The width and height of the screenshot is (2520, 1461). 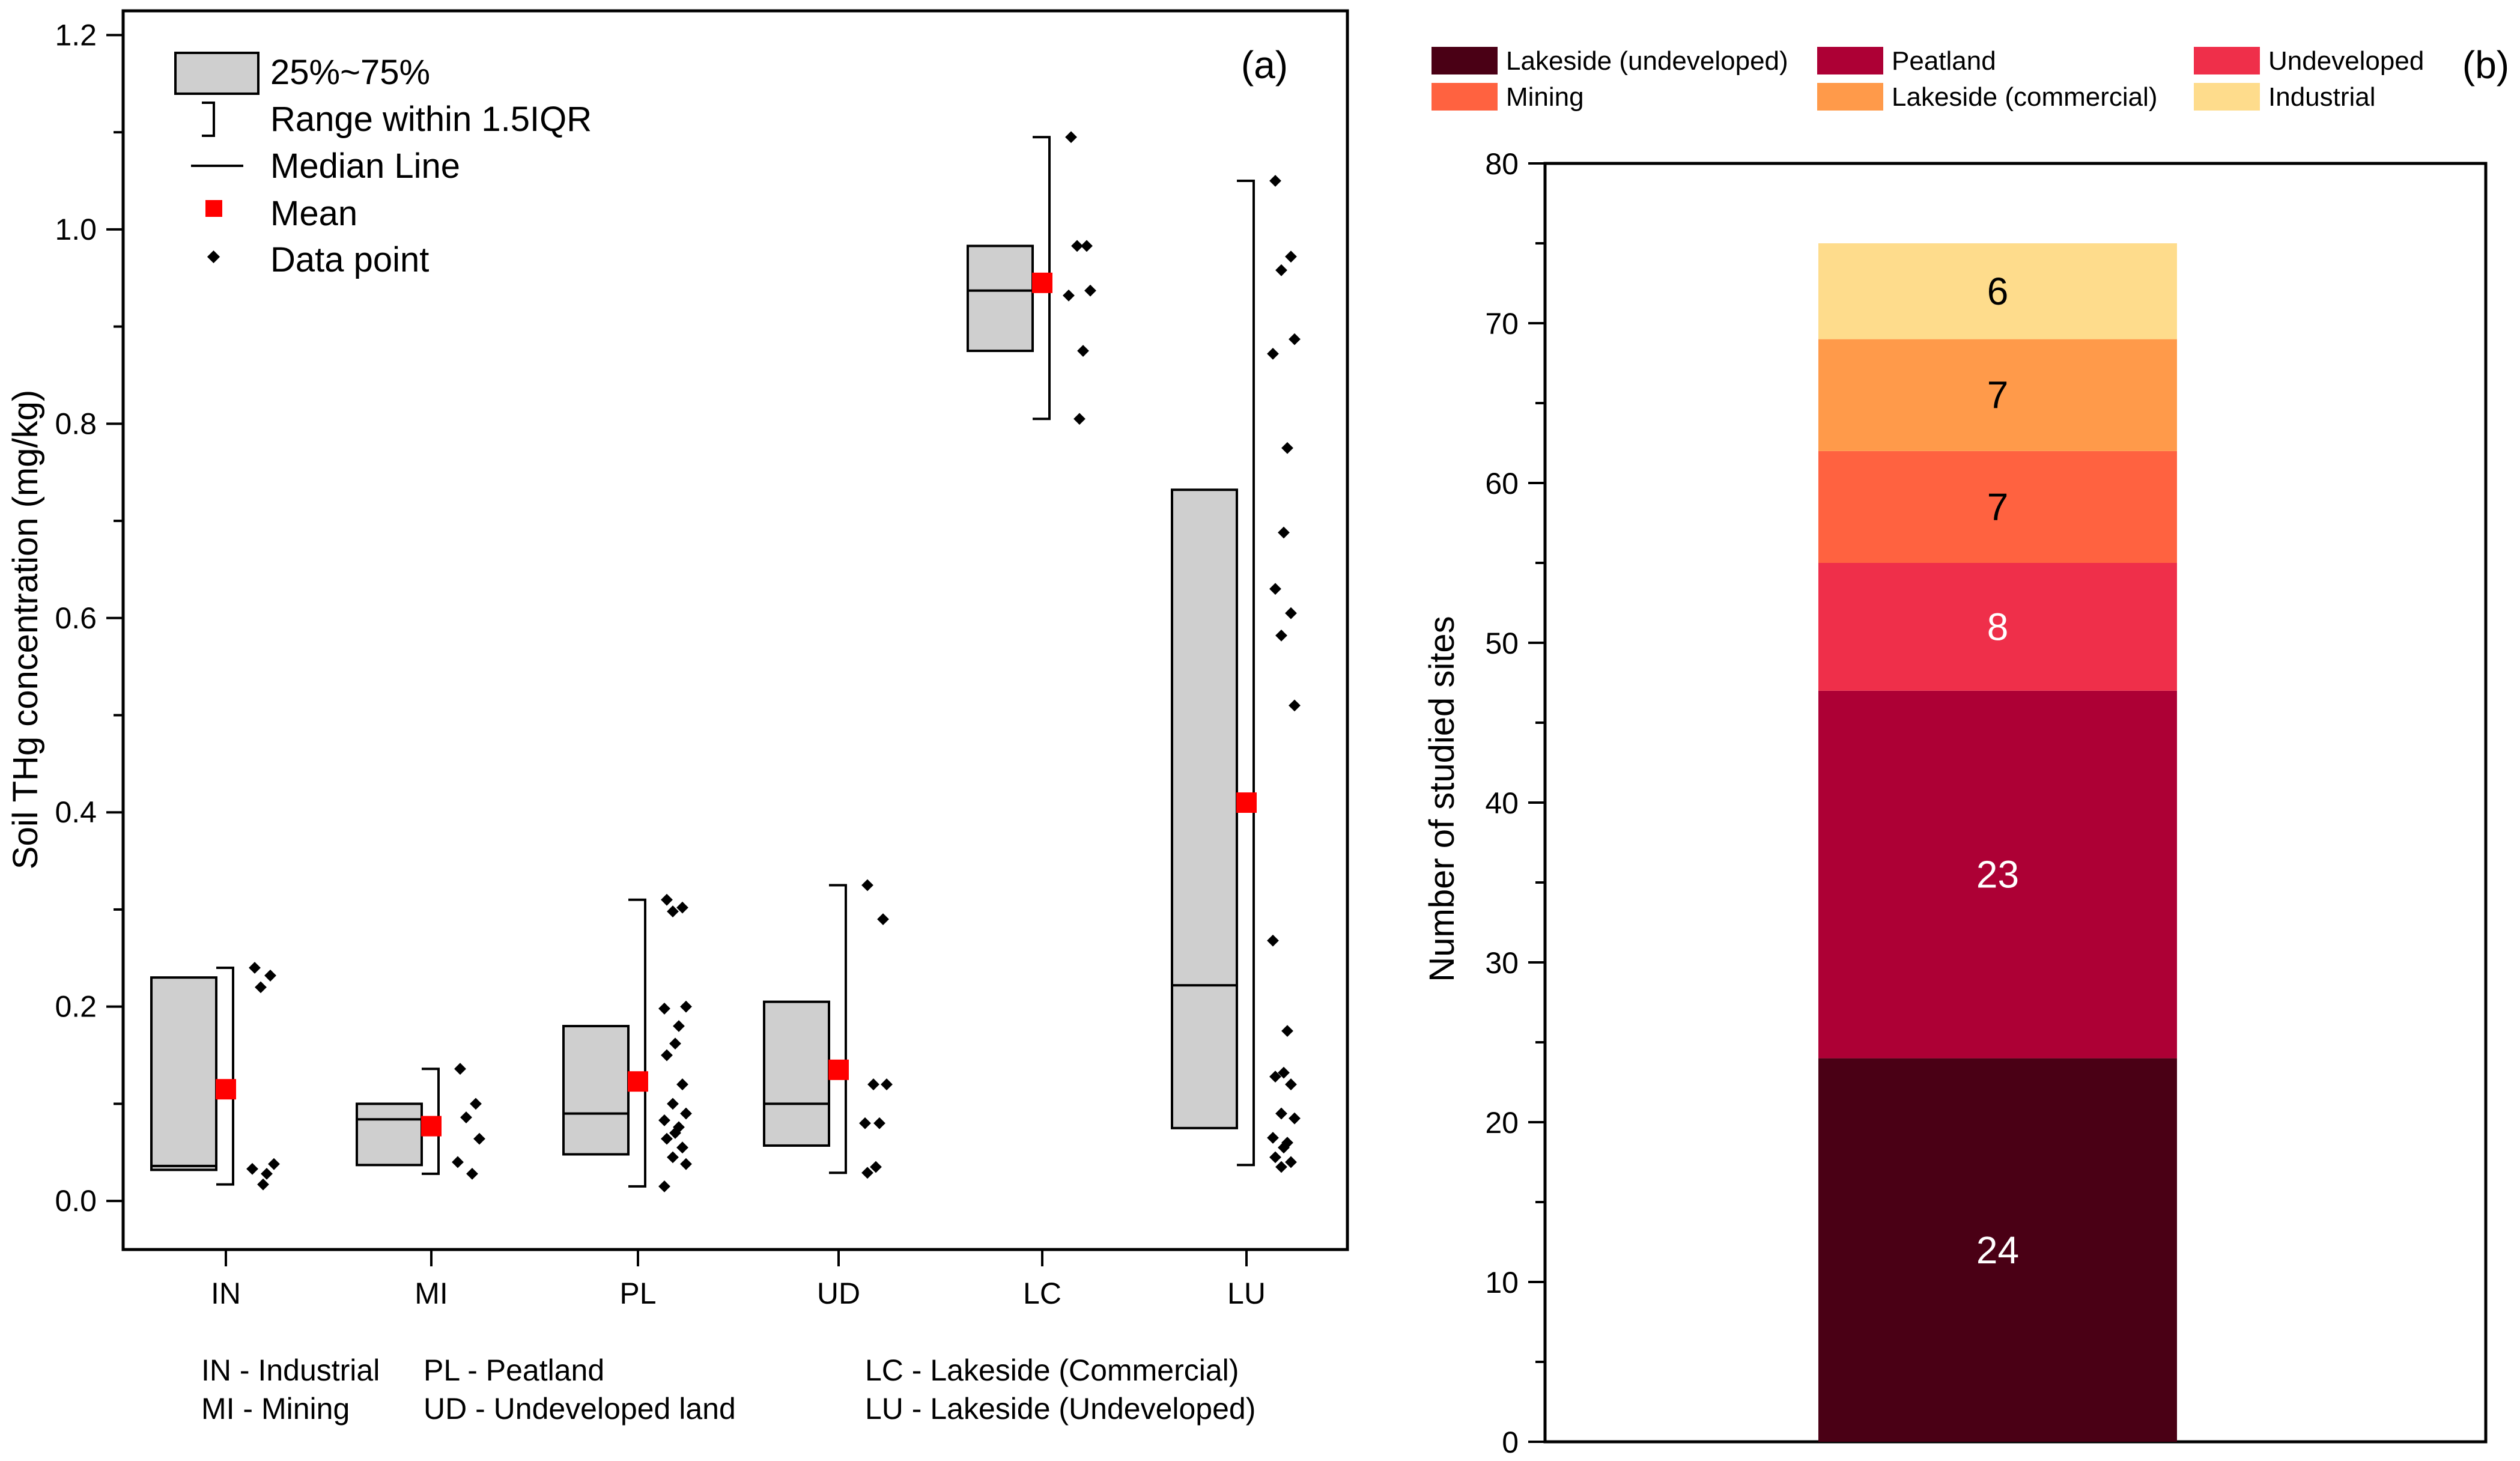 I want to click on bar-segment-value: 6, so click(x=1998, y=291).